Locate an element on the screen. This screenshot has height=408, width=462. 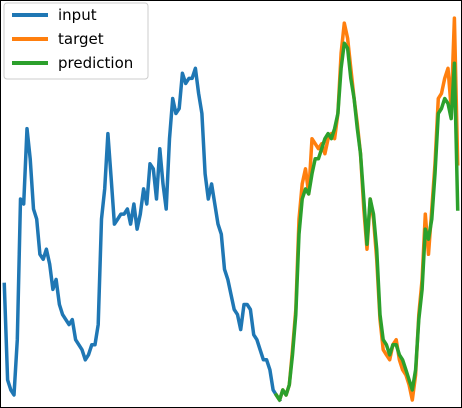
legend-entries: input target prediction is located at coordinates (72, 39).